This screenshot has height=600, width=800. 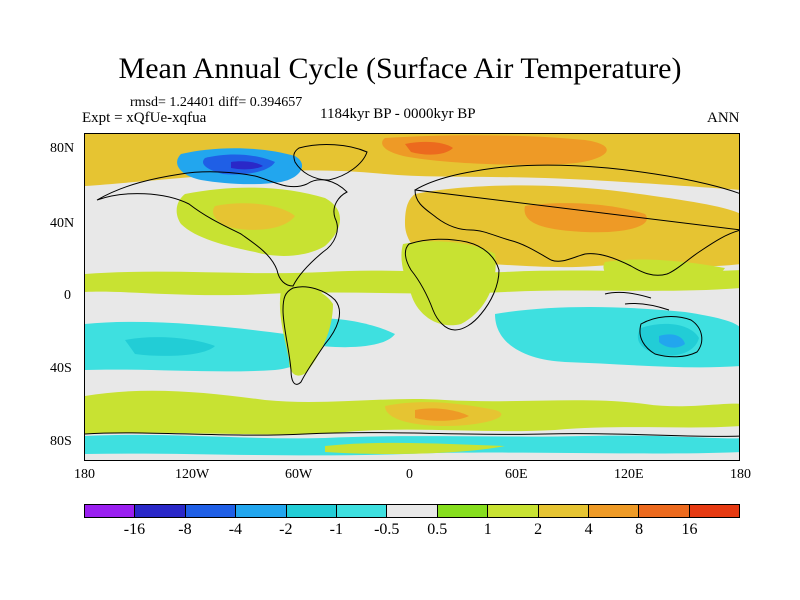 I want to click on y-tick-40s: 40S, so click(x=61, y=368).